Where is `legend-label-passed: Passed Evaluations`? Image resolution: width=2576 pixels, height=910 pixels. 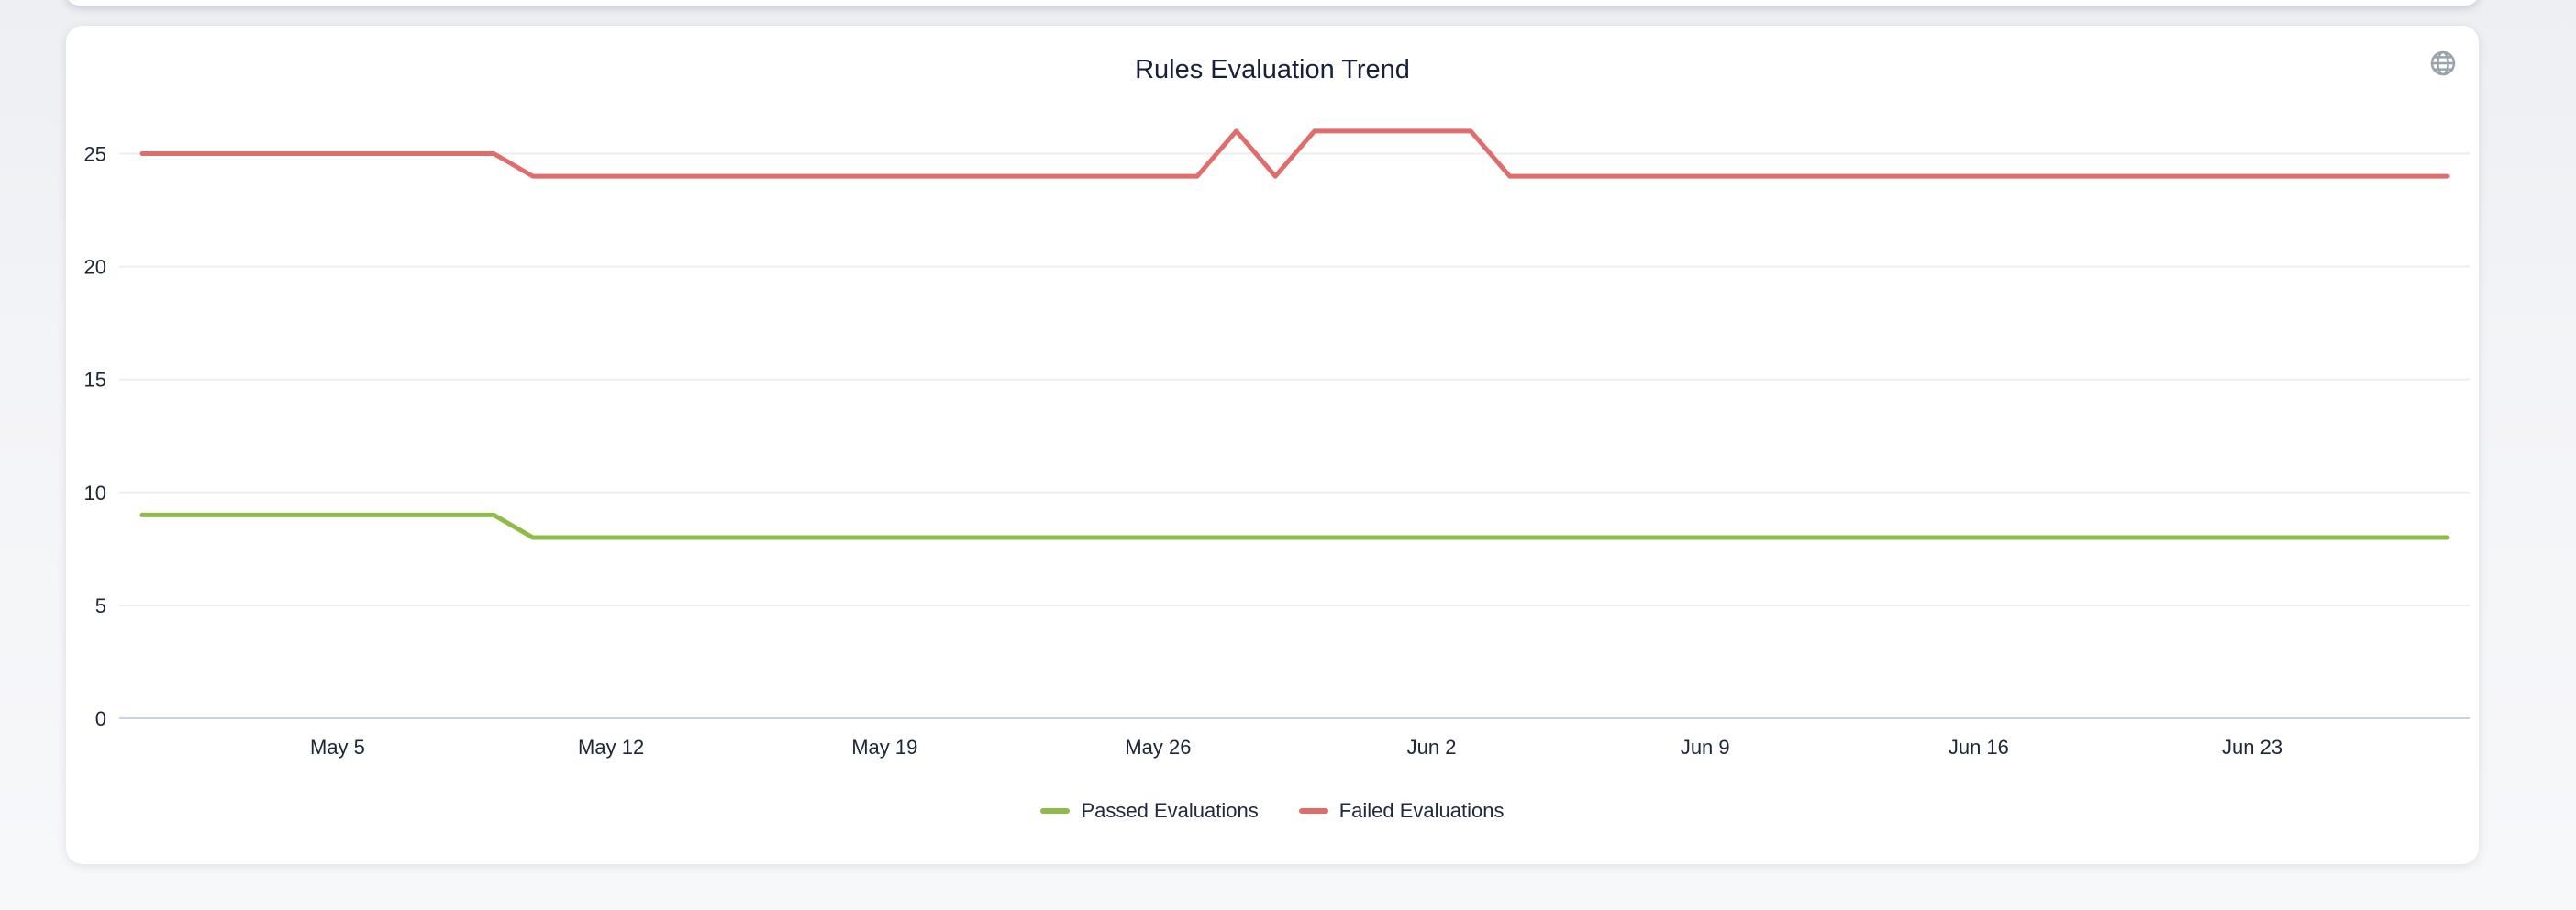
legend-label-passed: Passed Evaluations is located at coordinates (1170, 810).